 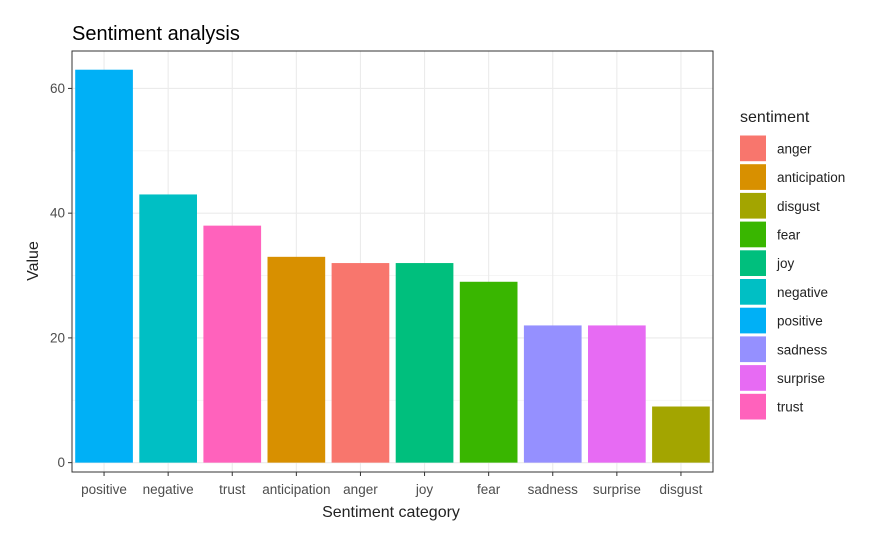 I want to click on legend-label-trust: trust, so click(x=790, y=407).